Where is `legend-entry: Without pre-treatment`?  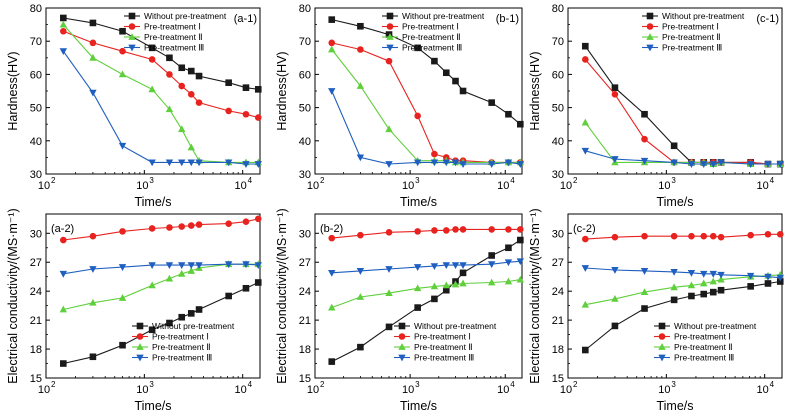 legend-entry: Without pre-treatment is located at coordinates (445, 326).